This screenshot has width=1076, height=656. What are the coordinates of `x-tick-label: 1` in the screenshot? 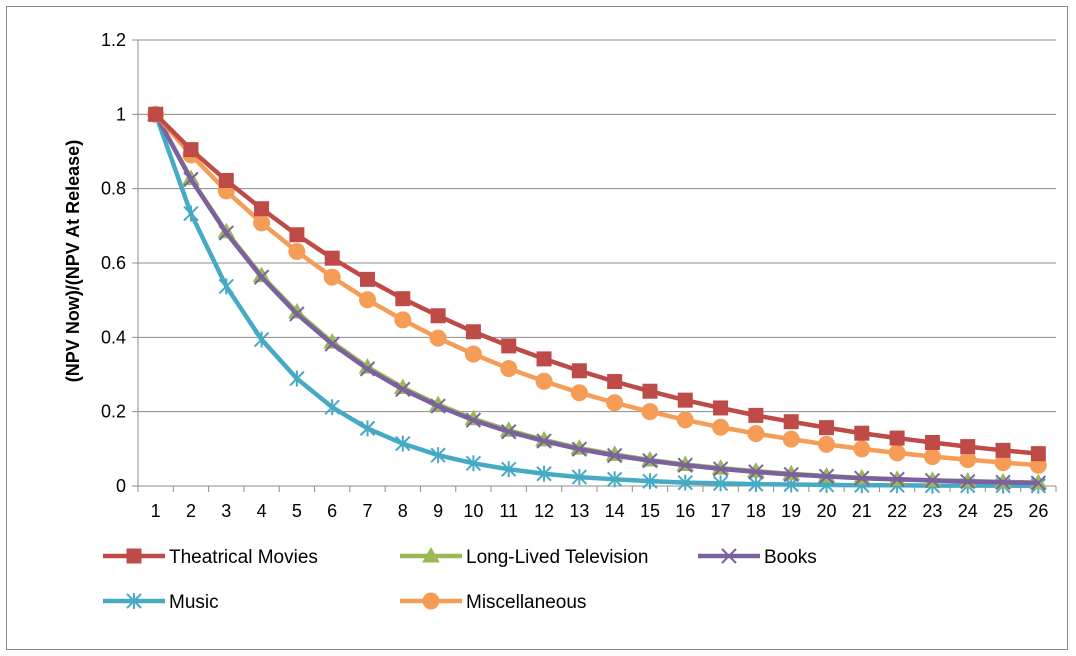 It's located at (156, 511).